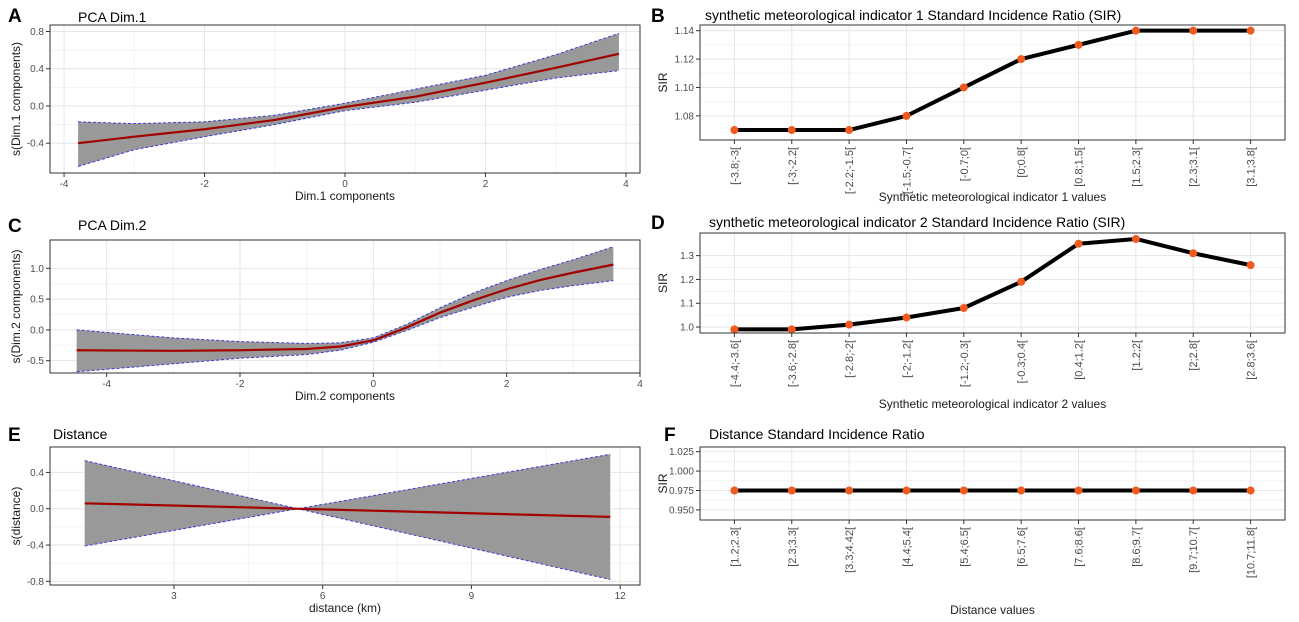  I want to click on x-tick-label: [1.2;2.3[, so click(735, 547).